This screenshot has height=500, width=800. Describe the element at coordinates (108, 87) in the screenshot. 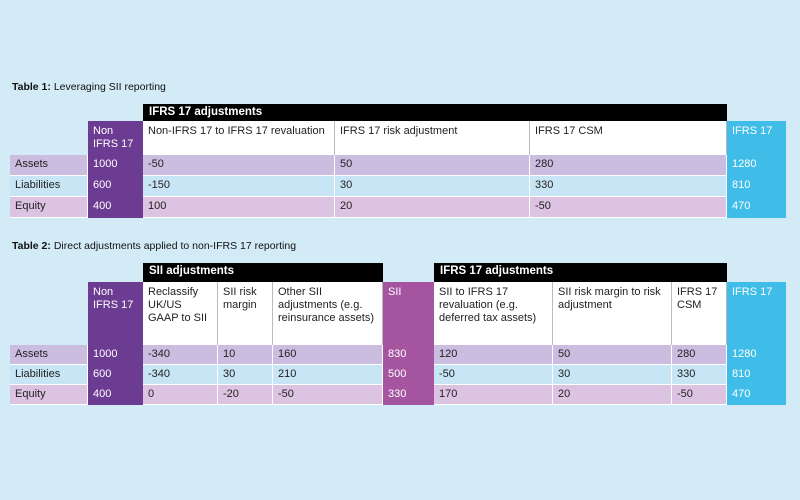

I see `caption-text: Leveraging SII reporting` at that location.